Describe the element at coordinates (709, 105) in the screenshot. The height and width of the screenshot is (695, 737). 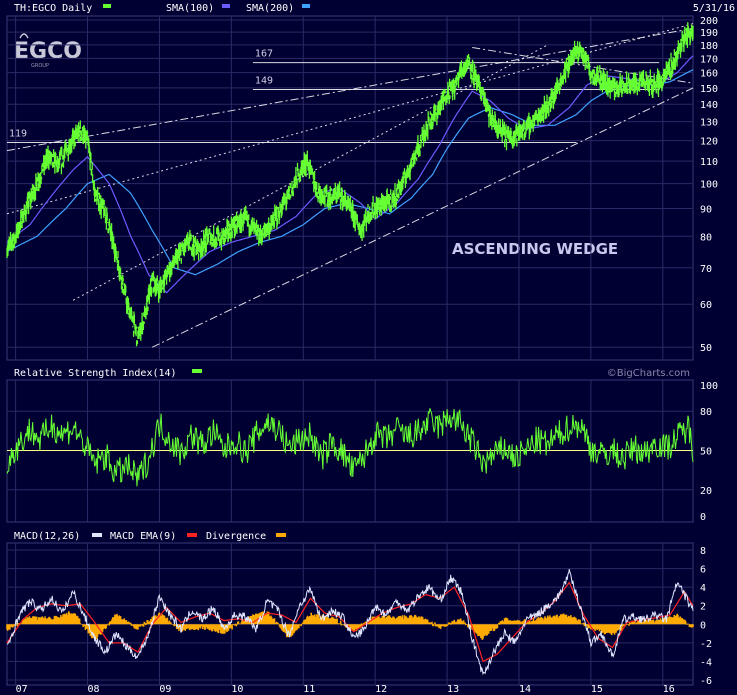
I see `price-y-tick-label: 140` at that location.